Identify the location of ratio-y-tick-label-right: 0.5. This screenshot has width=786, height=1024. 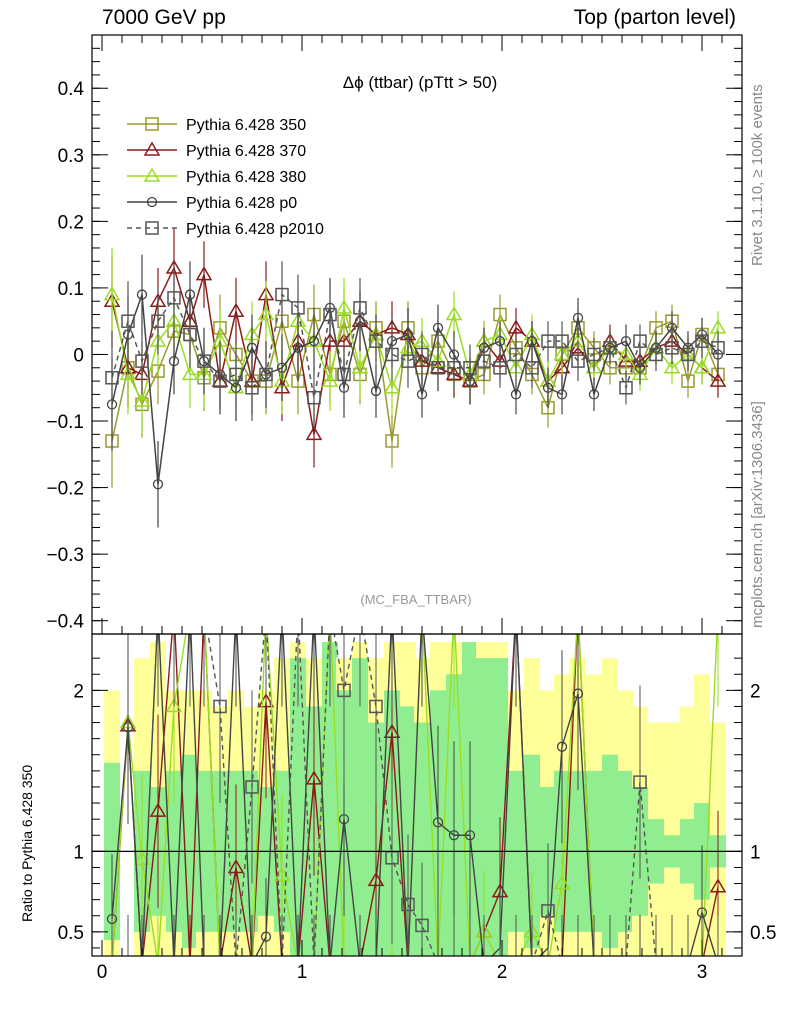
(763, 933).